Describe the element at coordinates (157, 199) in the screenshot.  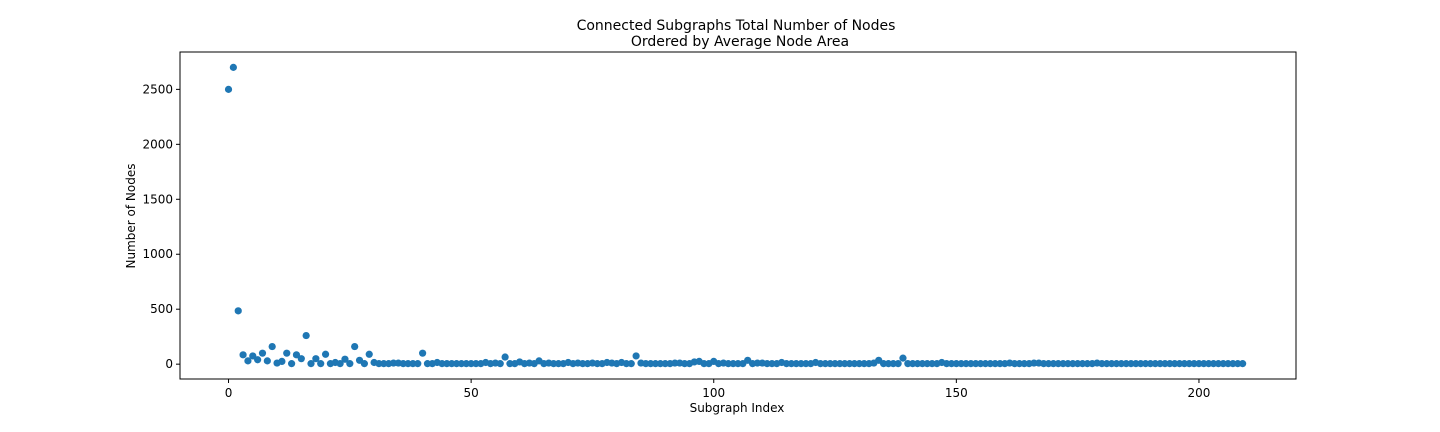
I see `y-tick-label: 1500` at that location.